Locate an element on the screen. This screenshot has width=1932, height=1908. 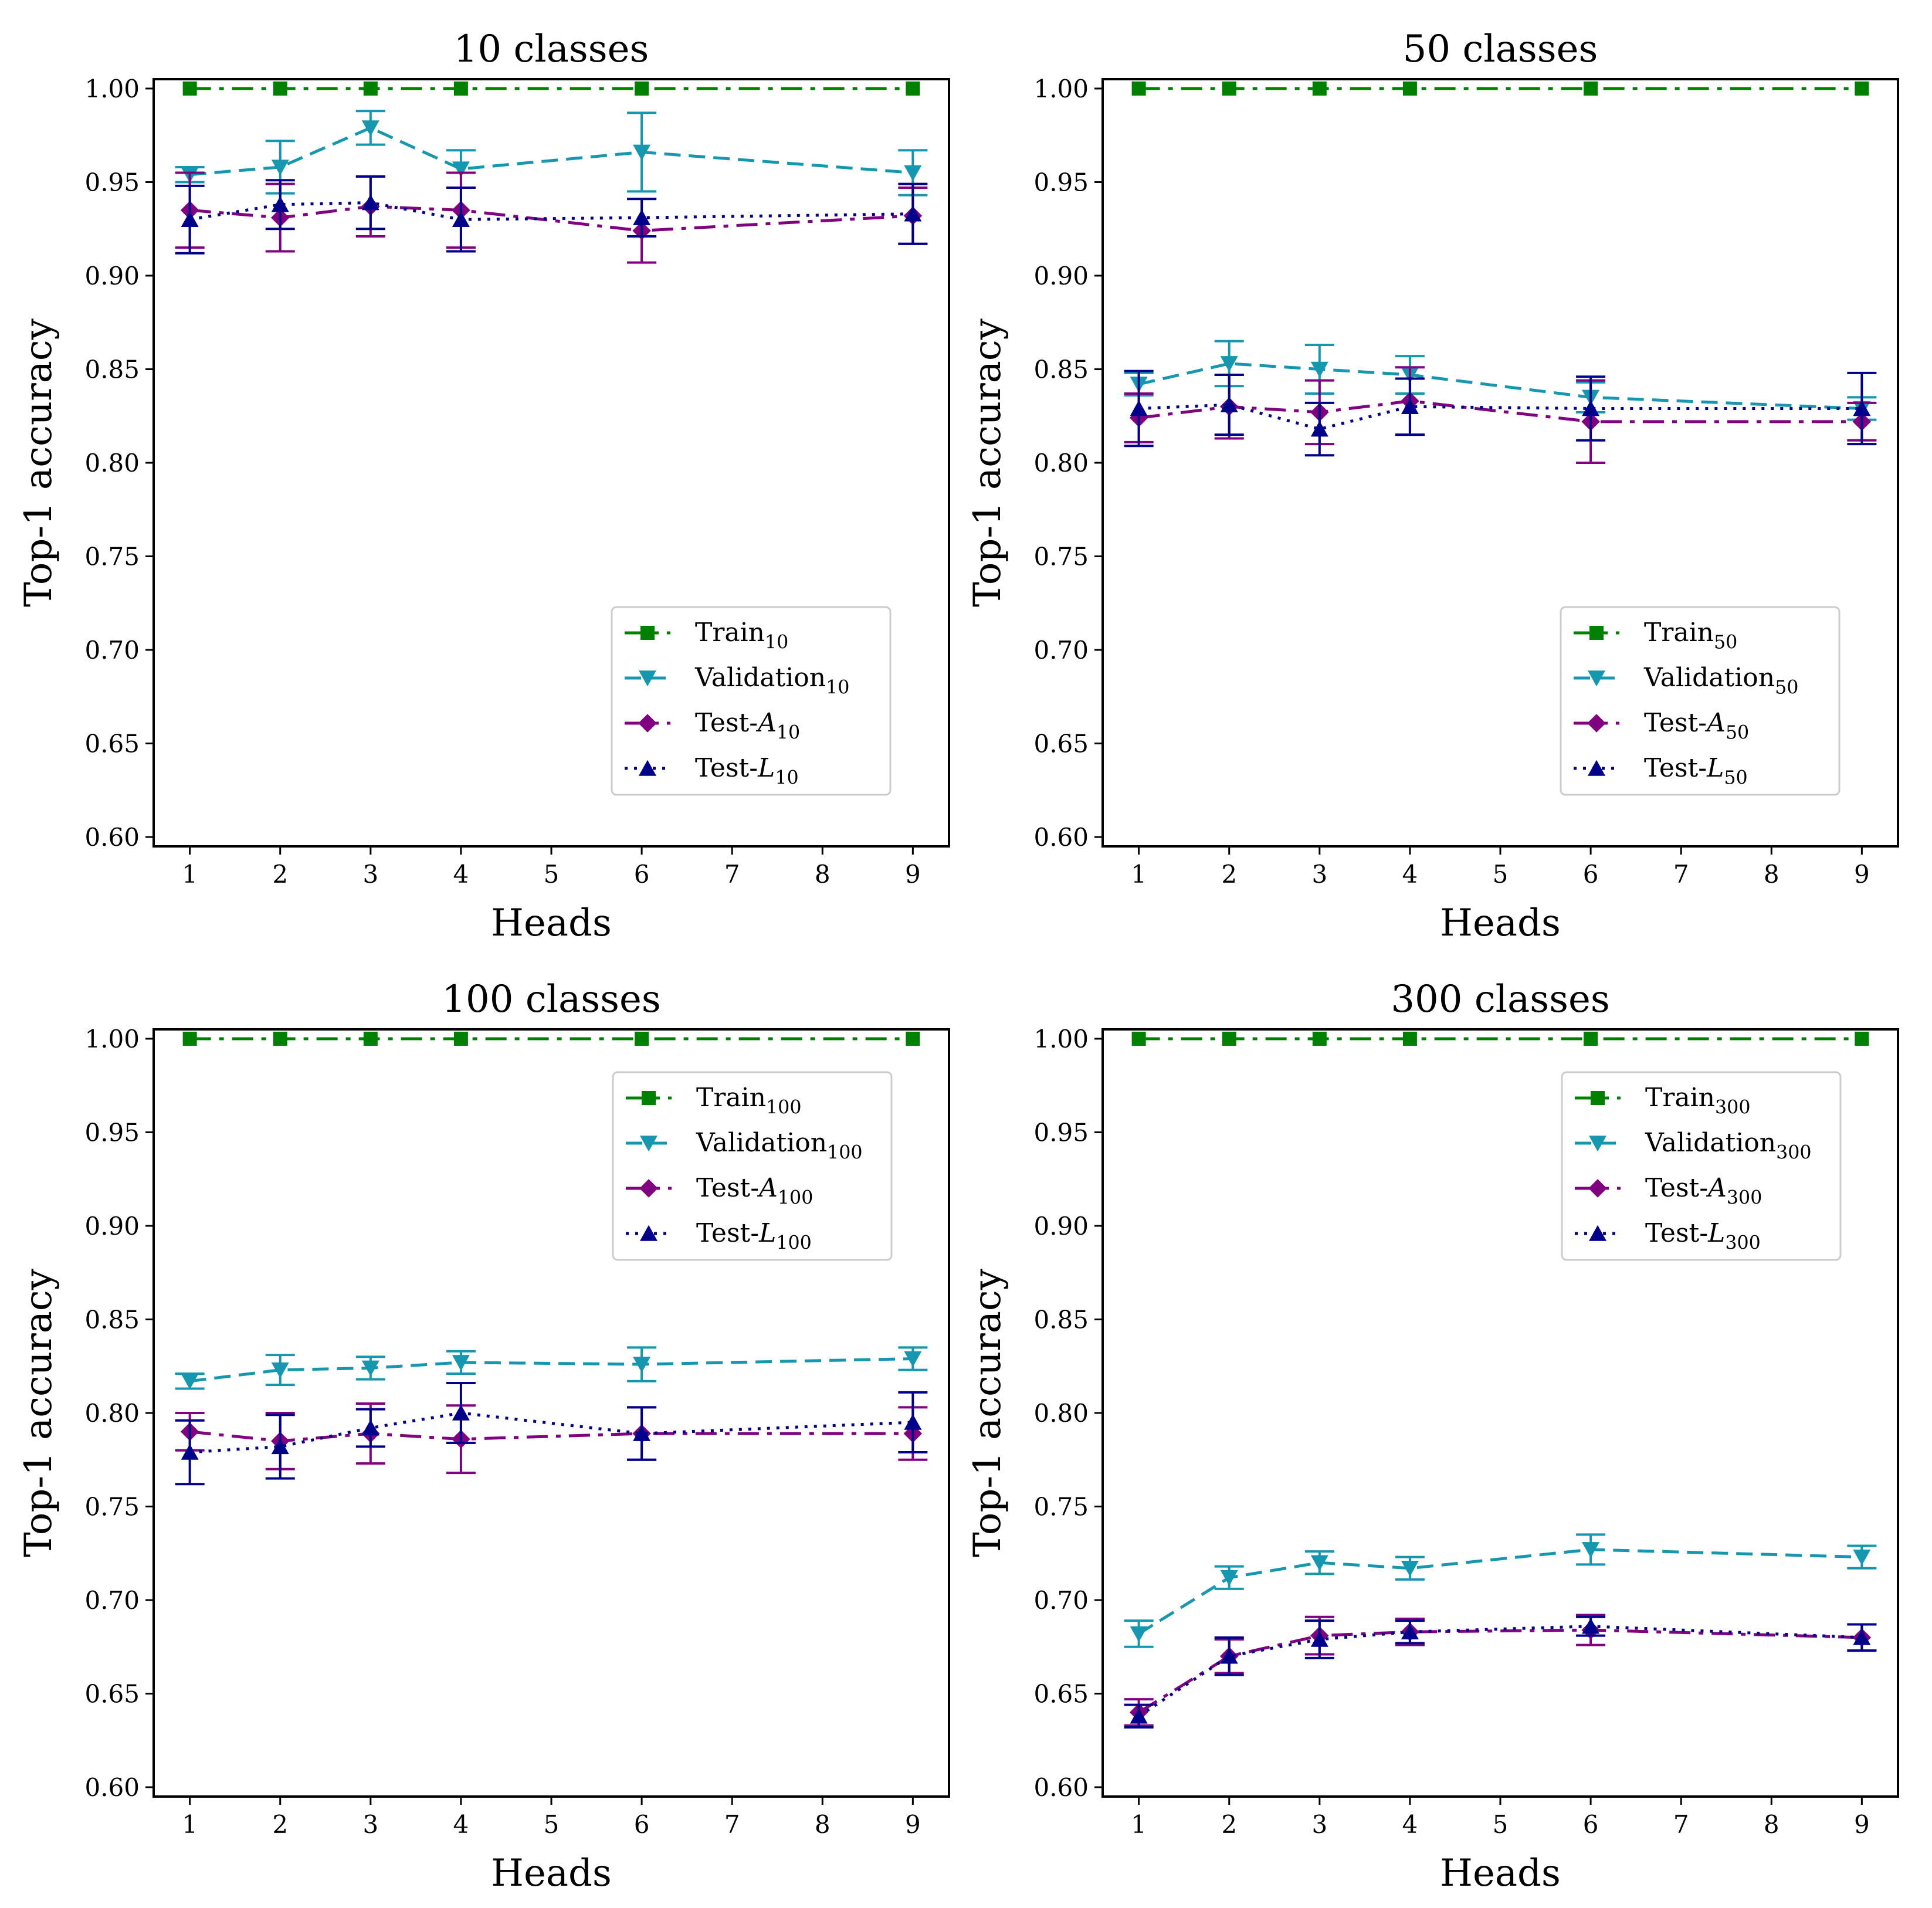
x-tick-label: 4 is located at coordinates (461, 1825).